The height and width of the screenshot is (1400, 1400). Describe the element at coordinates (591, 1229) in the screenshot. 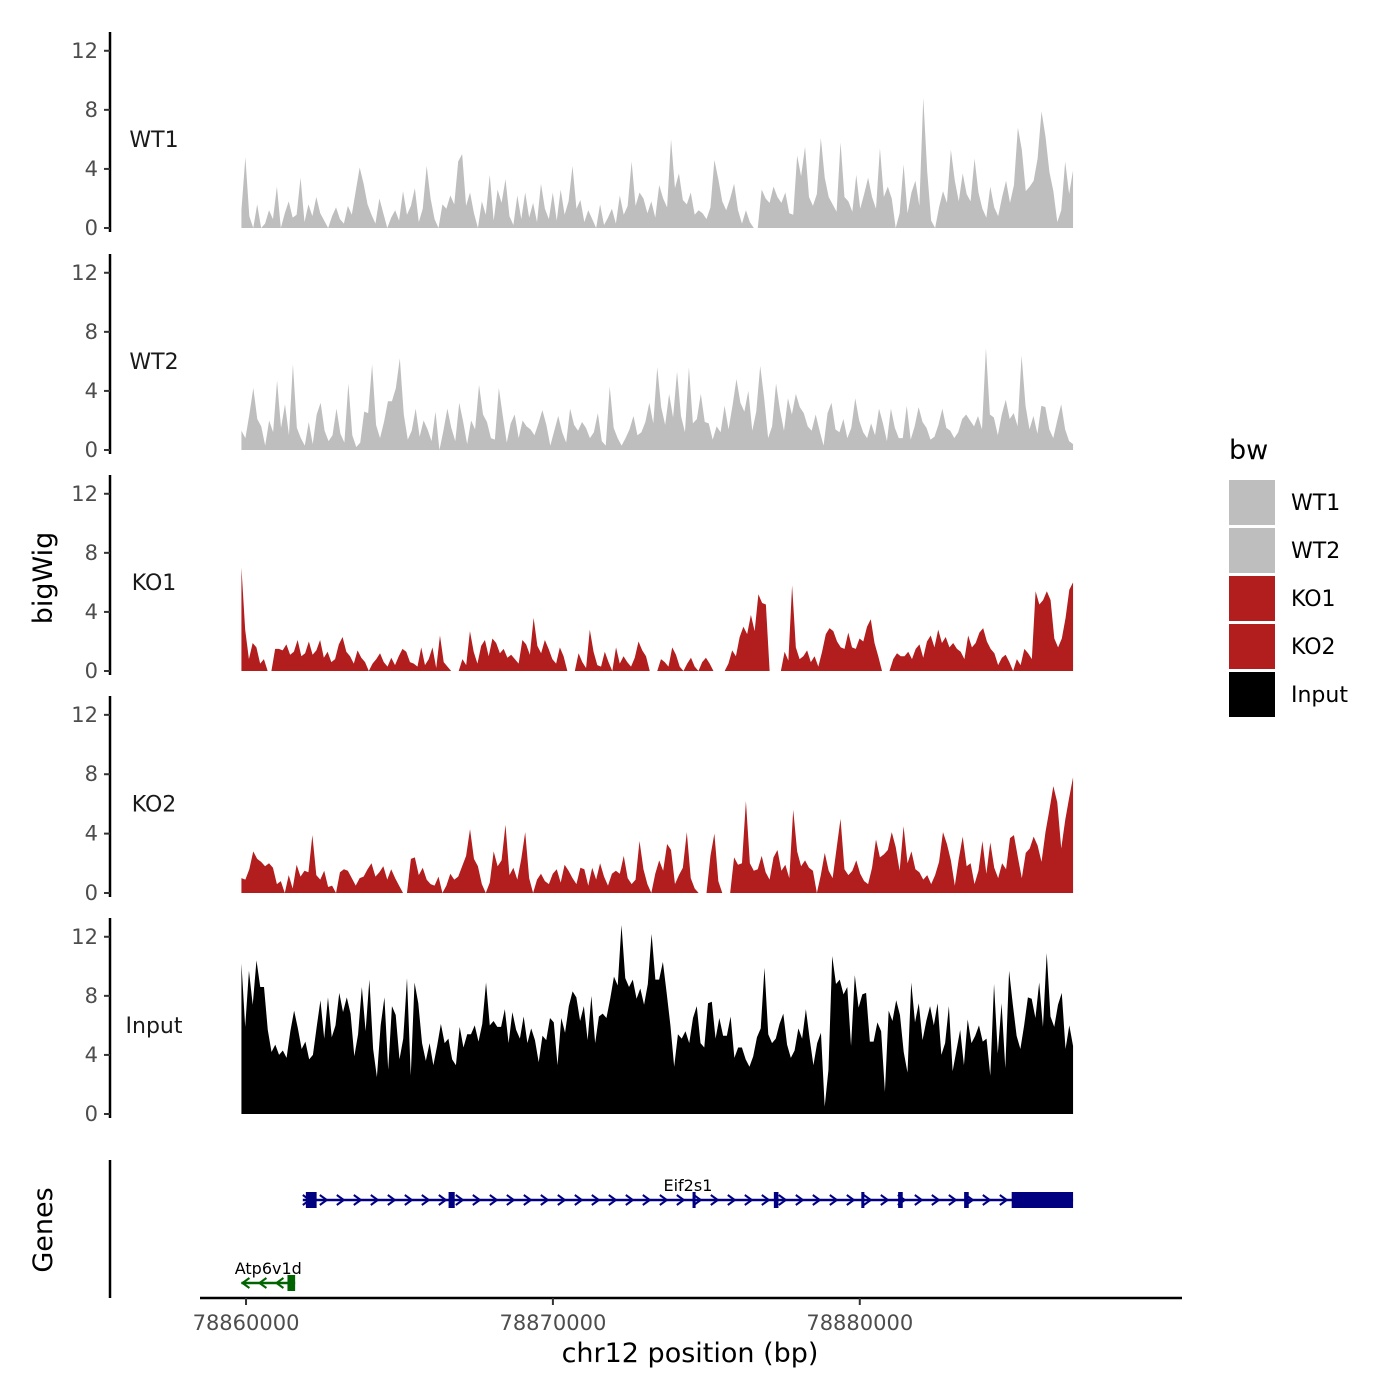

I see `genes-panel: Eif2s1 Atp6v1d` at that location.